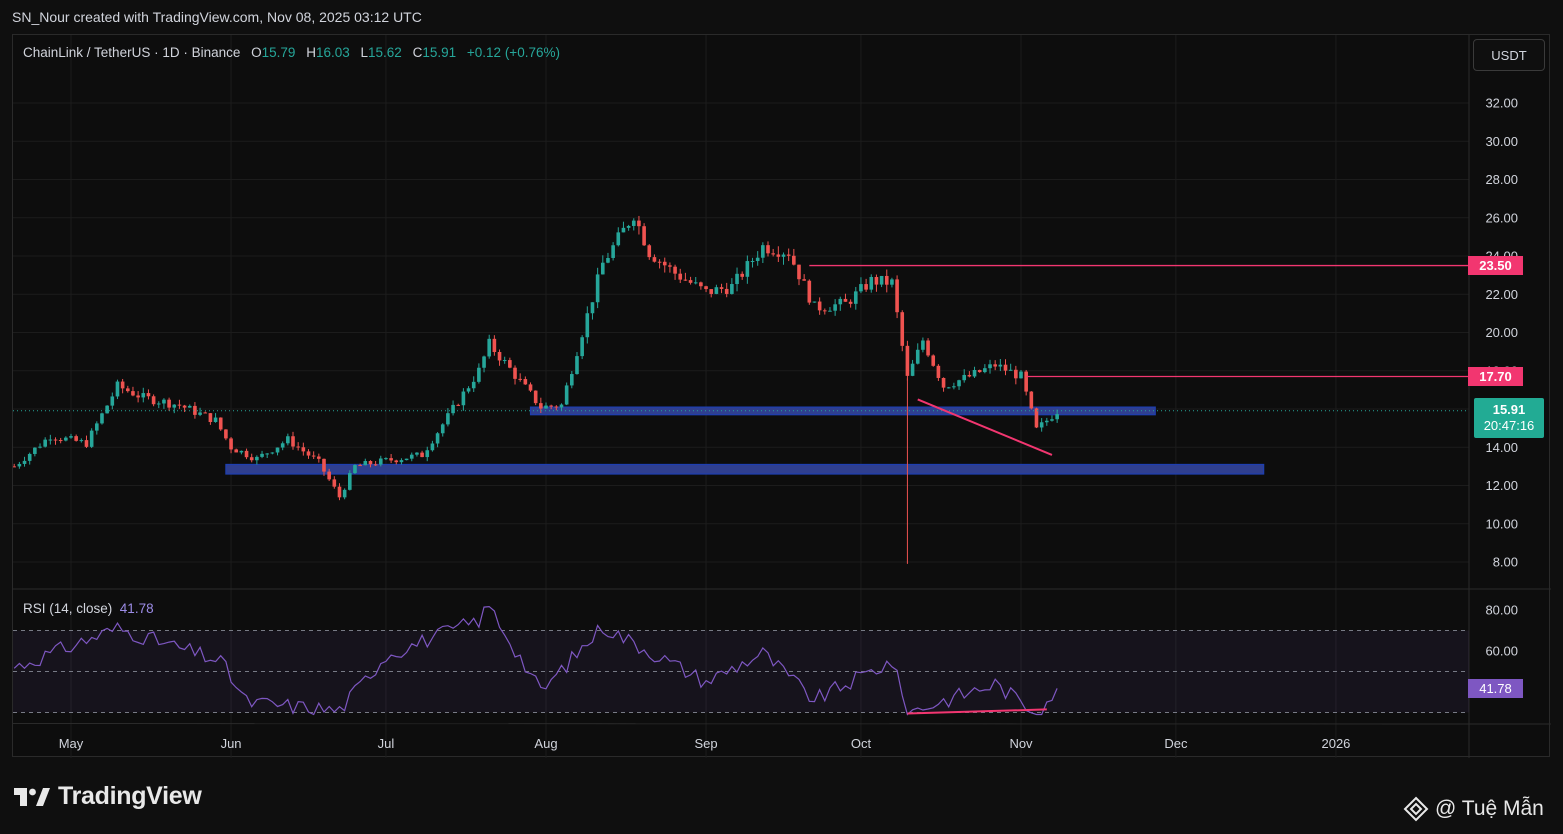 This screenshot has height=834, width=1563. What do you see at coordinates (782, 724) in the screenshot?
I see `time-axis-border` at bounding box center [782, 724].